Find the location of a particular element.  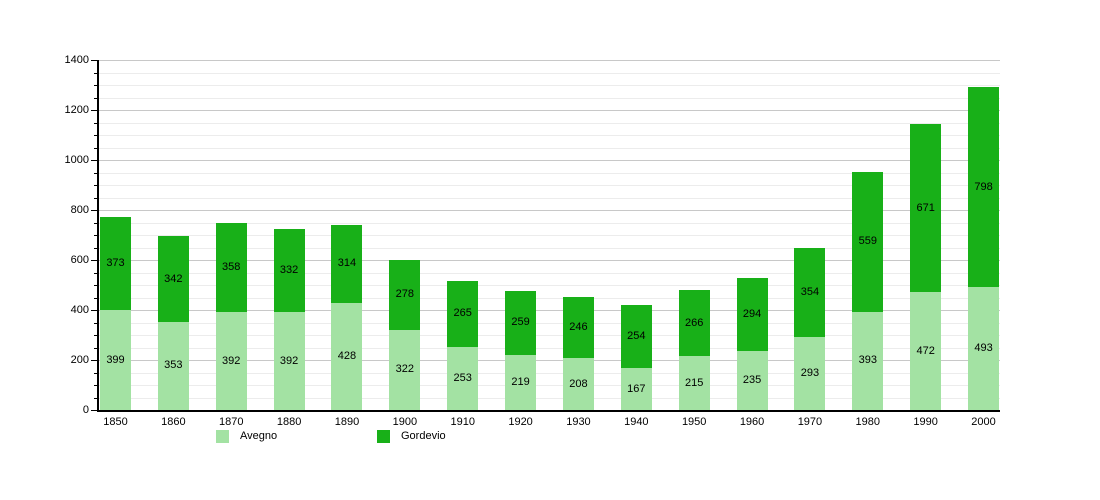

bar-segment-avegno-1950 is located at coordinates (694, 383).